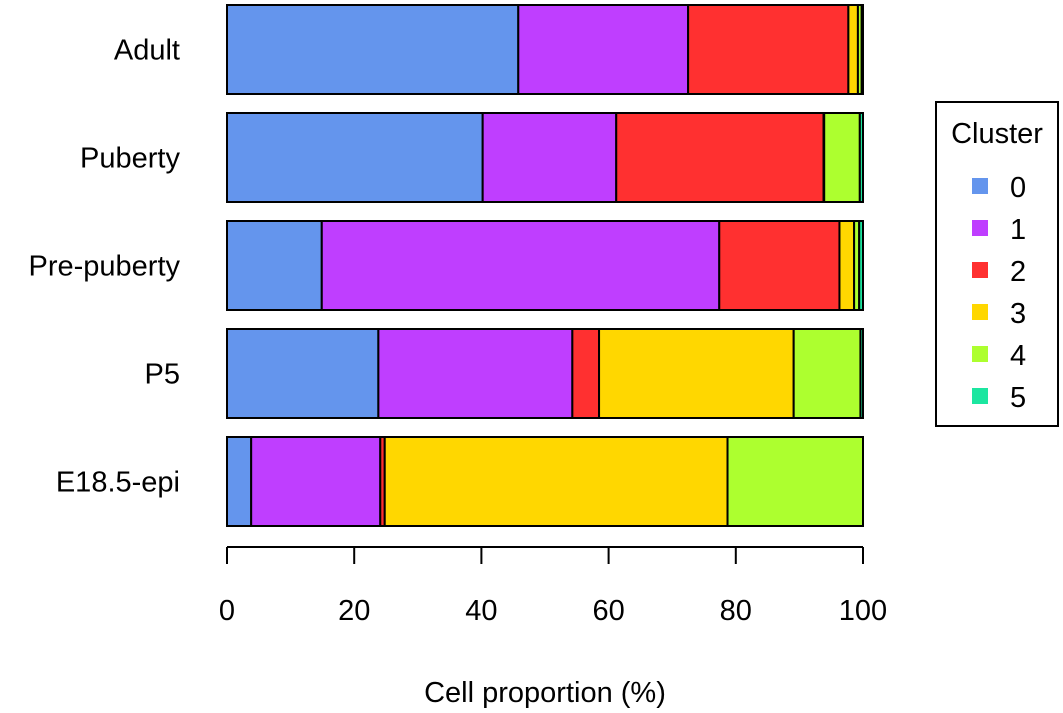  Describe the element at coordinates (354, 611) in the screenshot. I see `x-tick-label-1: 20` at that location.